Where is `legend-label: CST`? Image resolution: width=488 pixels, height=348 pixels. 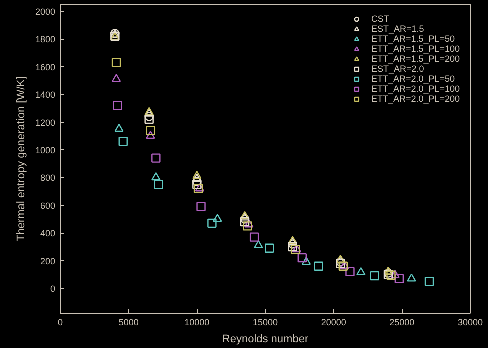
legend-label: CST is located at coordinates (380, 19).